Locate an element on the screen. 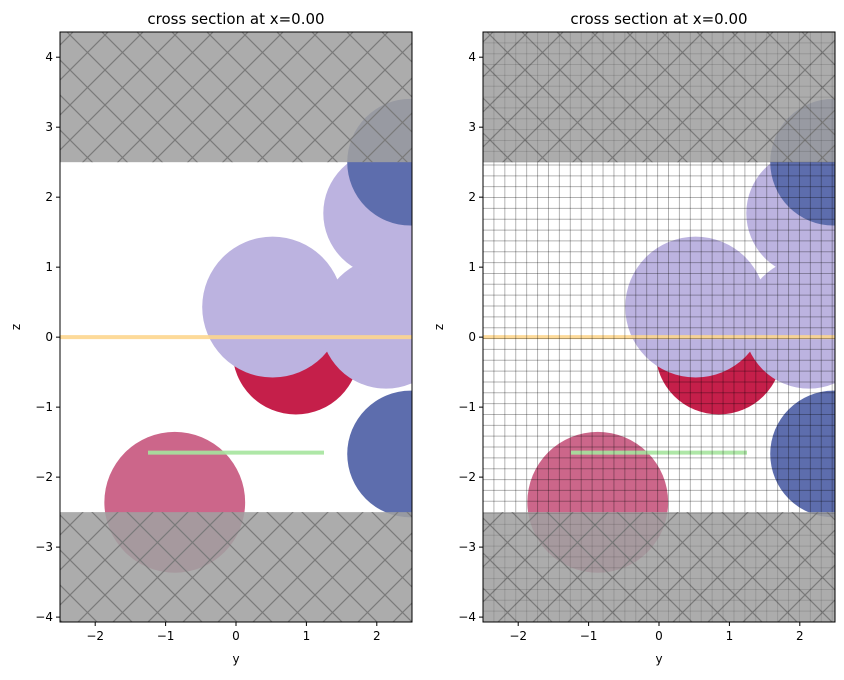 Image resolution: width=844 pixels, height=680 pixels. right-ytick-label: 2 is located at coordinates (472, 197).